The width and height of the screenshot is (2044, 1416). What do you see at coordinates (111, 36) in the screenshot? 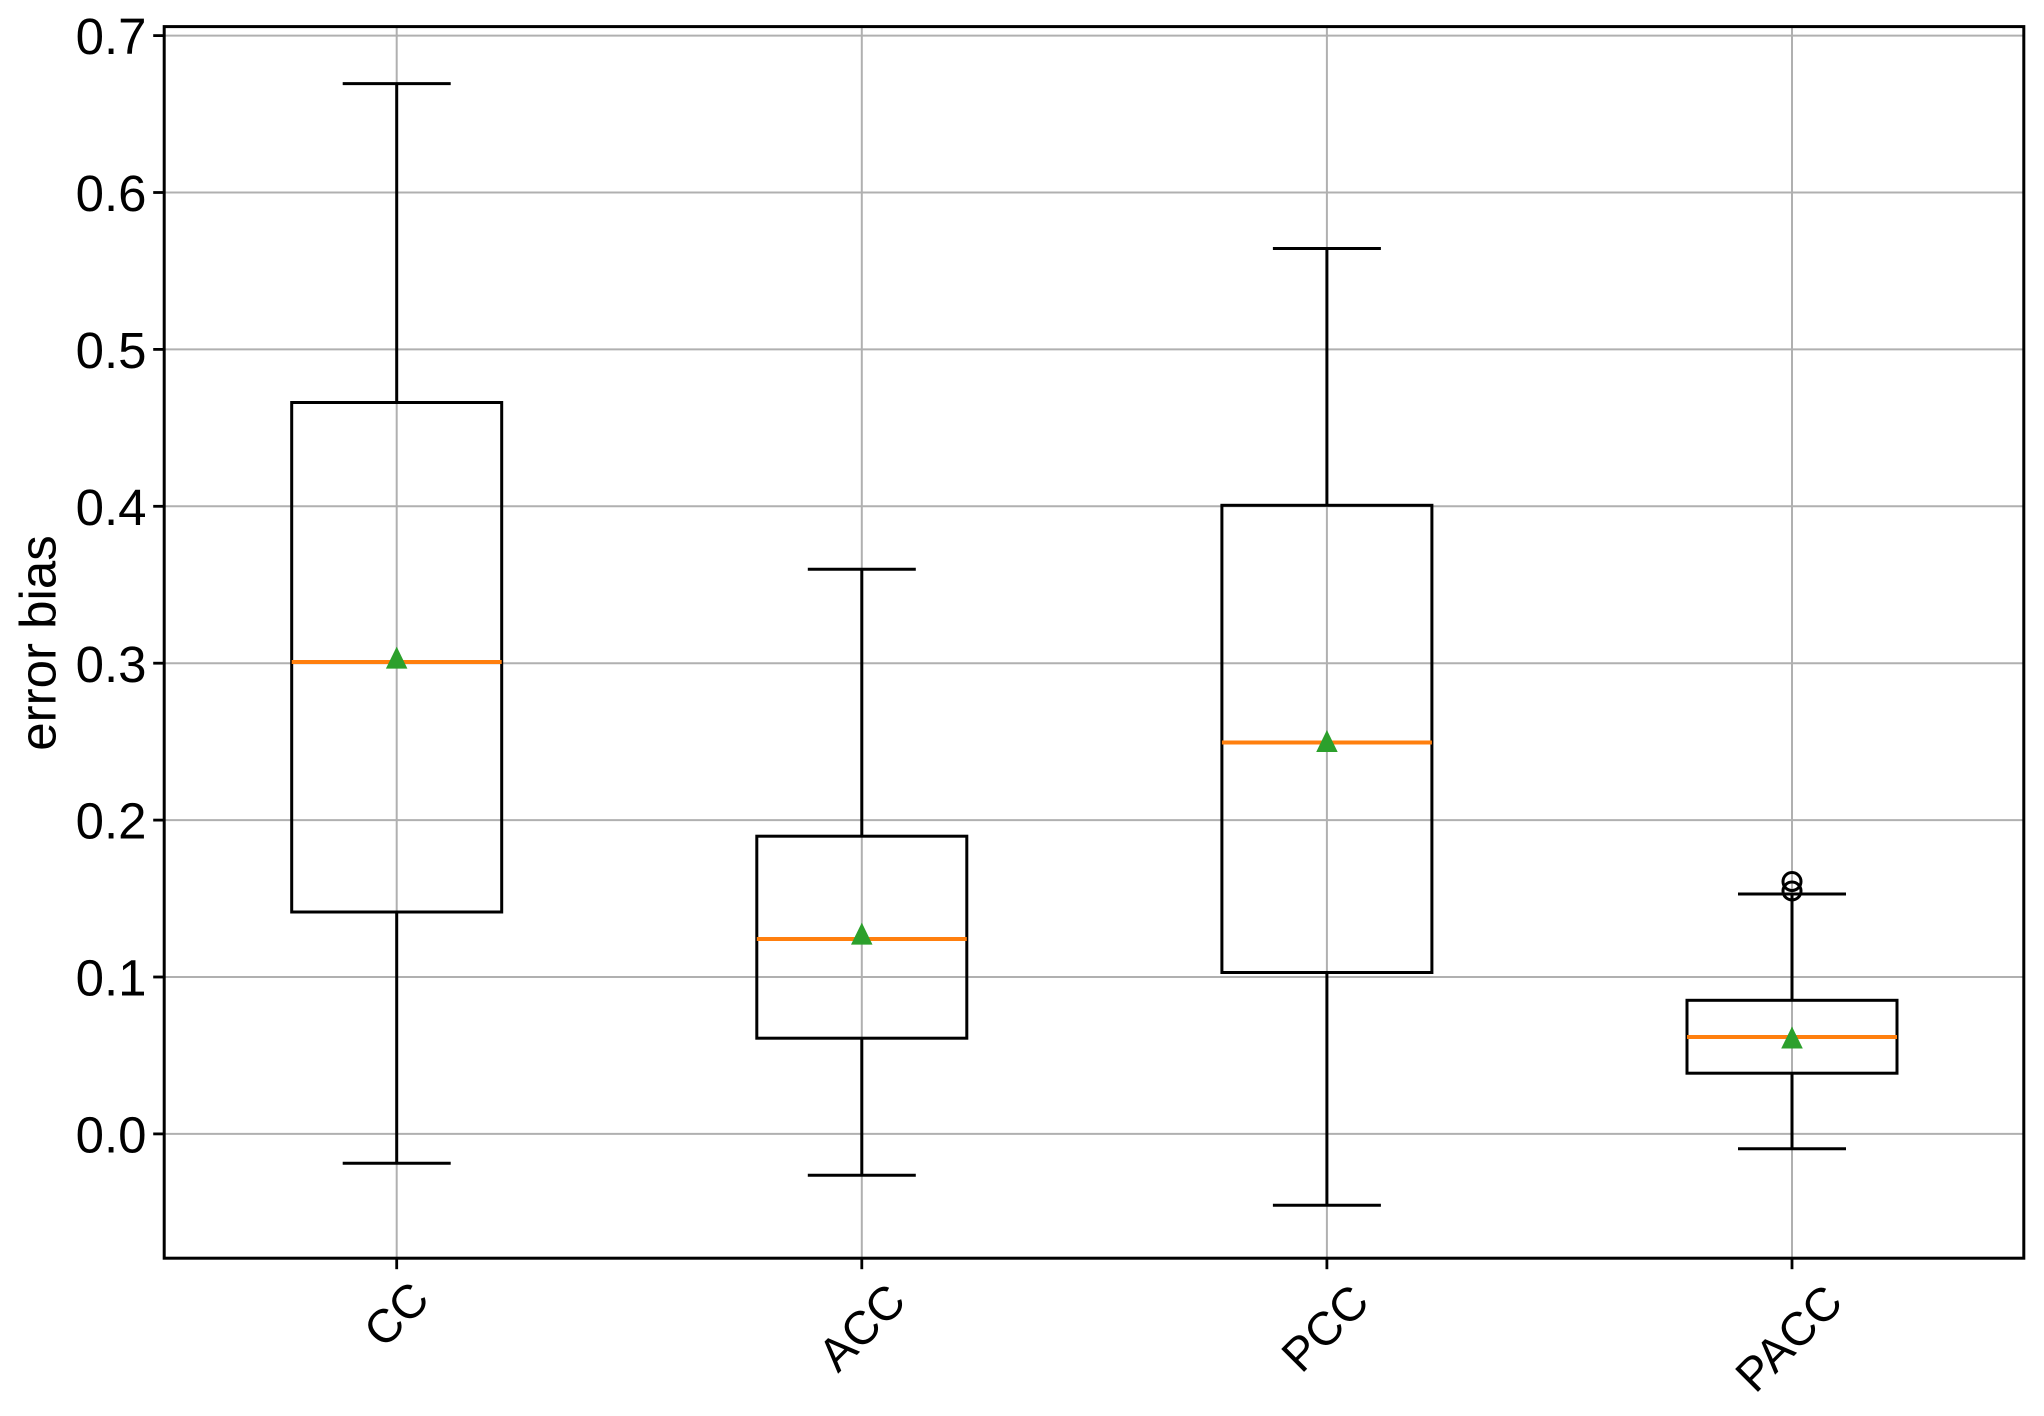
I see `svg-text: 0.7` at bounding box center [111, 36].